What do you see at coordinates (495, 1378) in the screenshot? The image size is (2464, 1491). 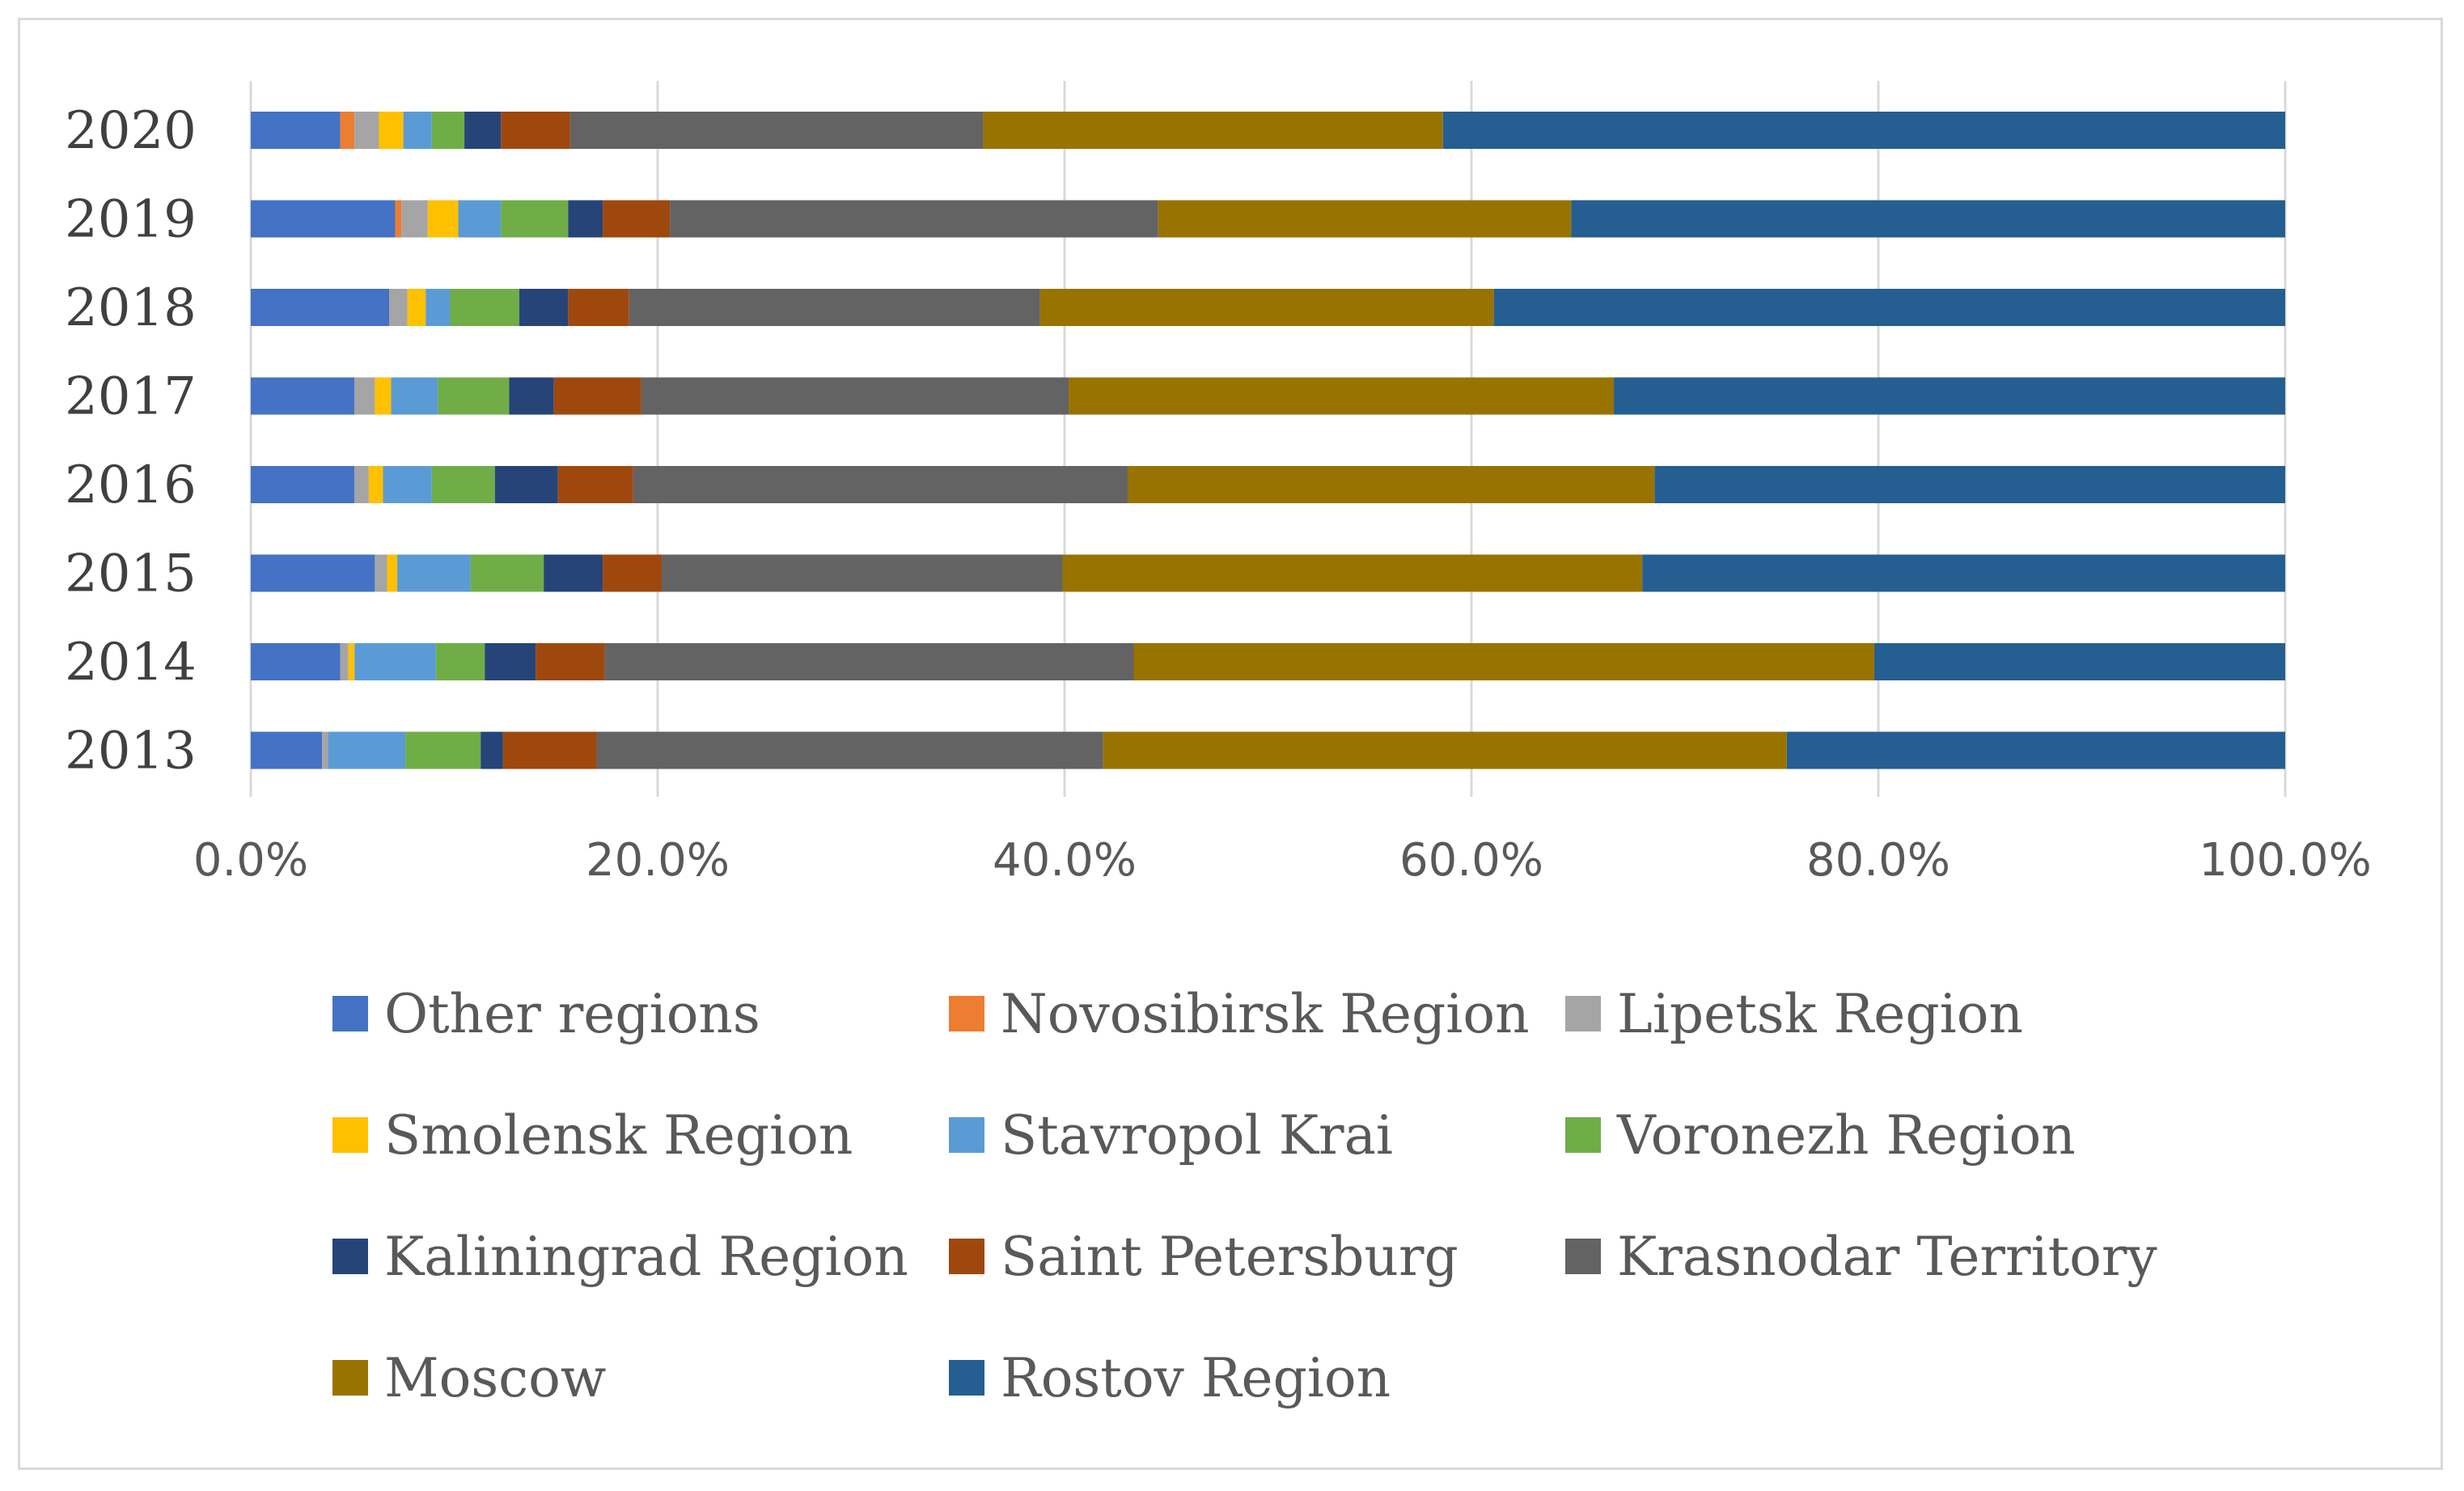 I see `legend-label-9: Moscow` at bounding box center [495, 1378].